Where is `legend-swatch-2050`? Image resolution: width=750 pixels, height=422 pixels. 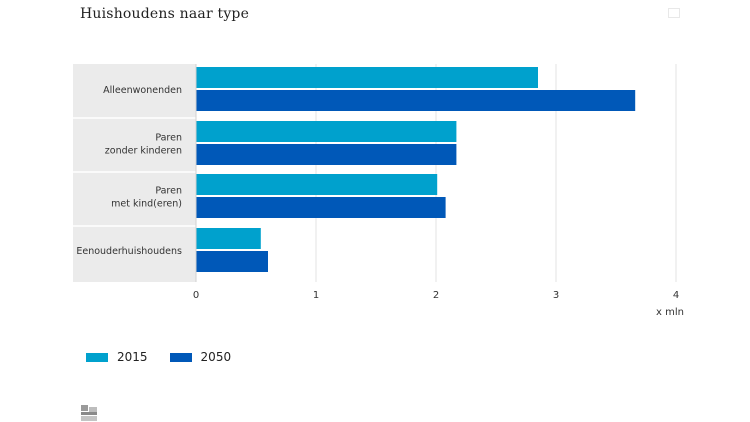
legend-swatch-2050 is located at coordinates (180, 357).